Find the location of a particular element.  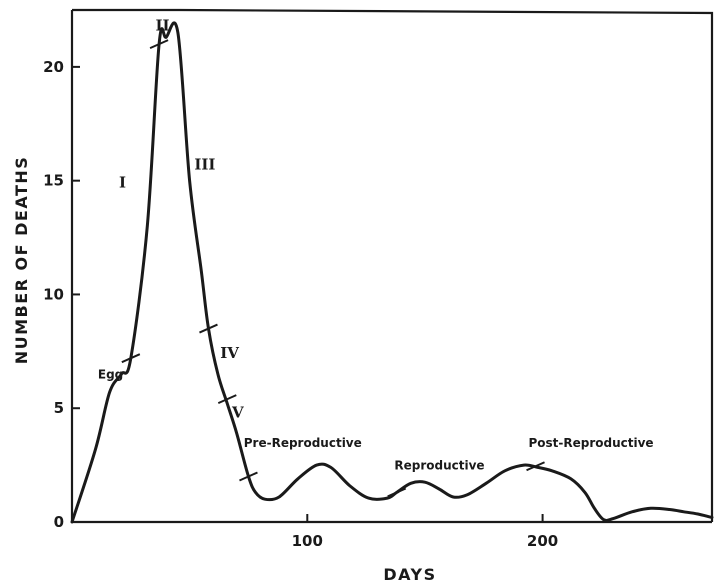

y-tick-label: 20 is located at coordinates (53, 67).